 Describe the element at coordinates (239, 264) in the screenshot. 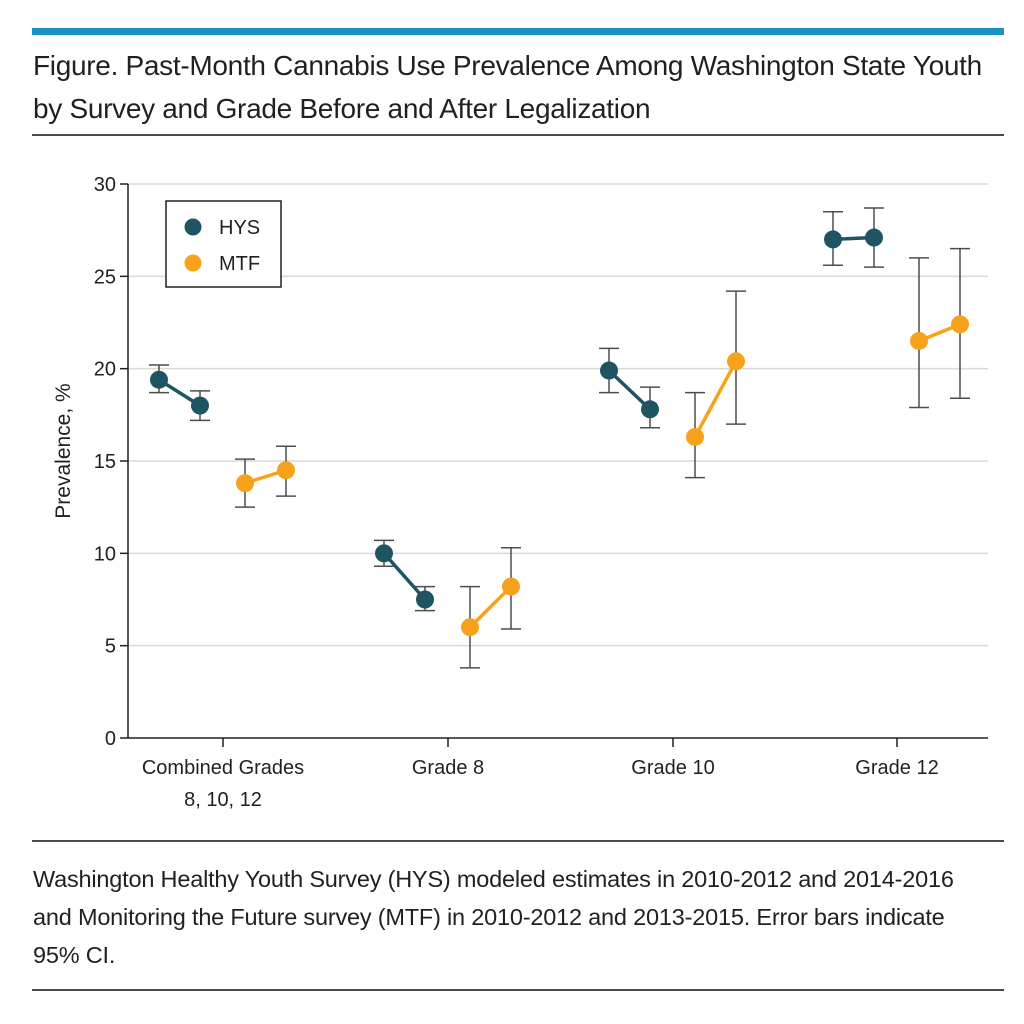

I see `legend-label-mtf: MTF` at that location.